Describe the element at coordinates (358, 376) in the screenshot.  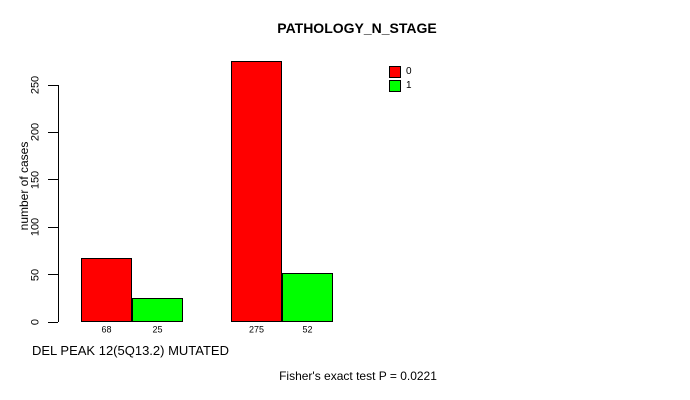
I see `fisher-test-text: Fisher's exact test P = 0.0221` at that location.